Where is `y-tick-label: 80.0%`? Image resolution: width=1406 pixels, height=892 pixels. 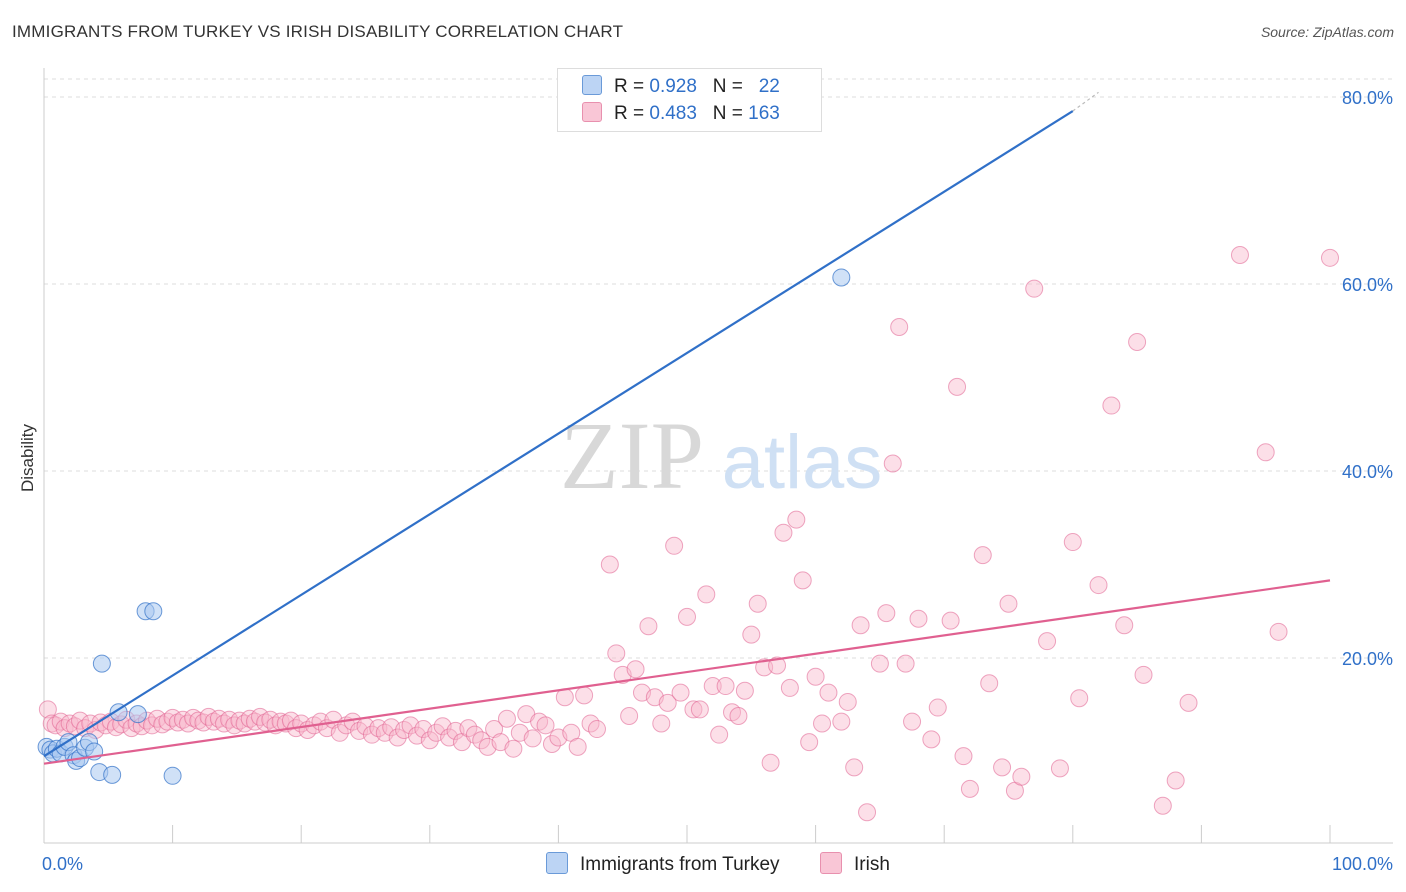 y-tick-label: 80.0% is located at coordinates (1367, 98).